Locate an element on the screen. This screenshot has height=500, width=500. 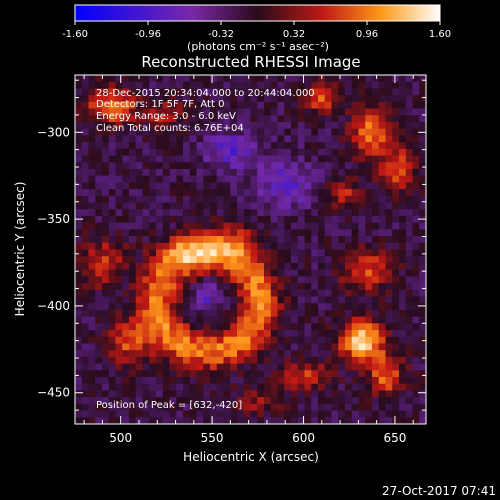
colorbar-tick-label: -1.60 is located at coordinates (75, 34).